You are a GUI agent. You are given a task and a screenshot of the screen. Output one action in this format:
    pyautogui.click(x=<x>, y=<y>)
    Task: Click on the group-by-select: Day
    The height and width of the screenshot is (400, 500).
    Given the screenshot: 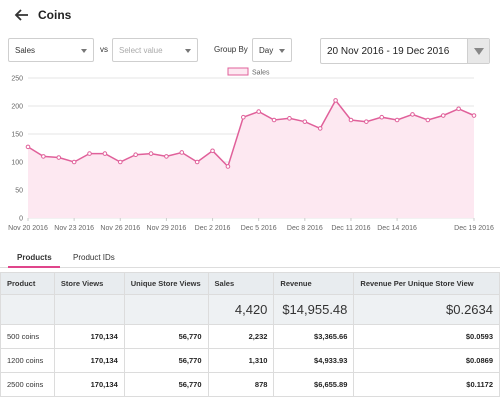 What is the action you would take?
    pyautogui.click(x=272, y=50)
    